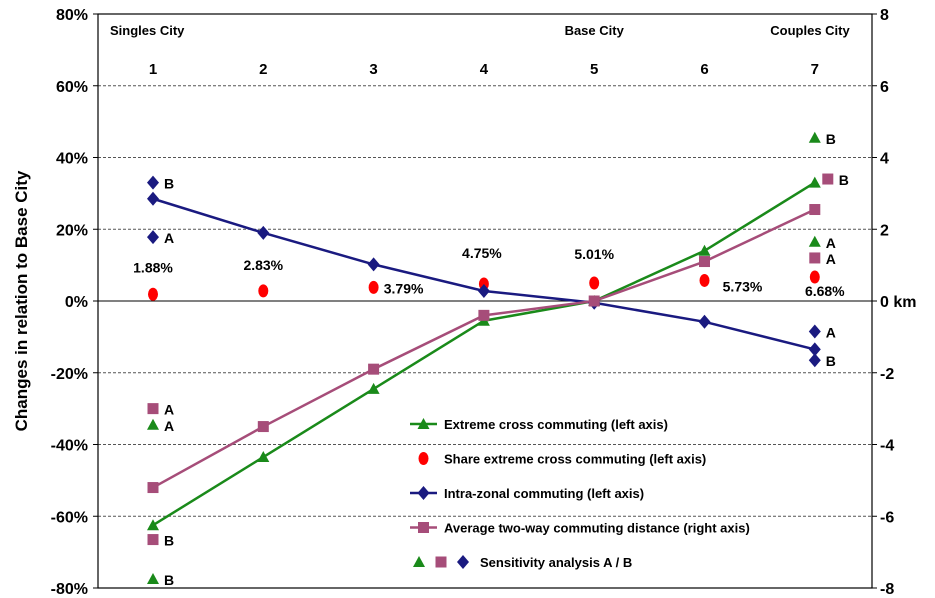 Image resolution: width=935 pixels, height=598 pixels. What do you see at coordinates (69, 517) in the screenshot?
I see `left-tick-label: -60%` at bounding box center [69, 517].